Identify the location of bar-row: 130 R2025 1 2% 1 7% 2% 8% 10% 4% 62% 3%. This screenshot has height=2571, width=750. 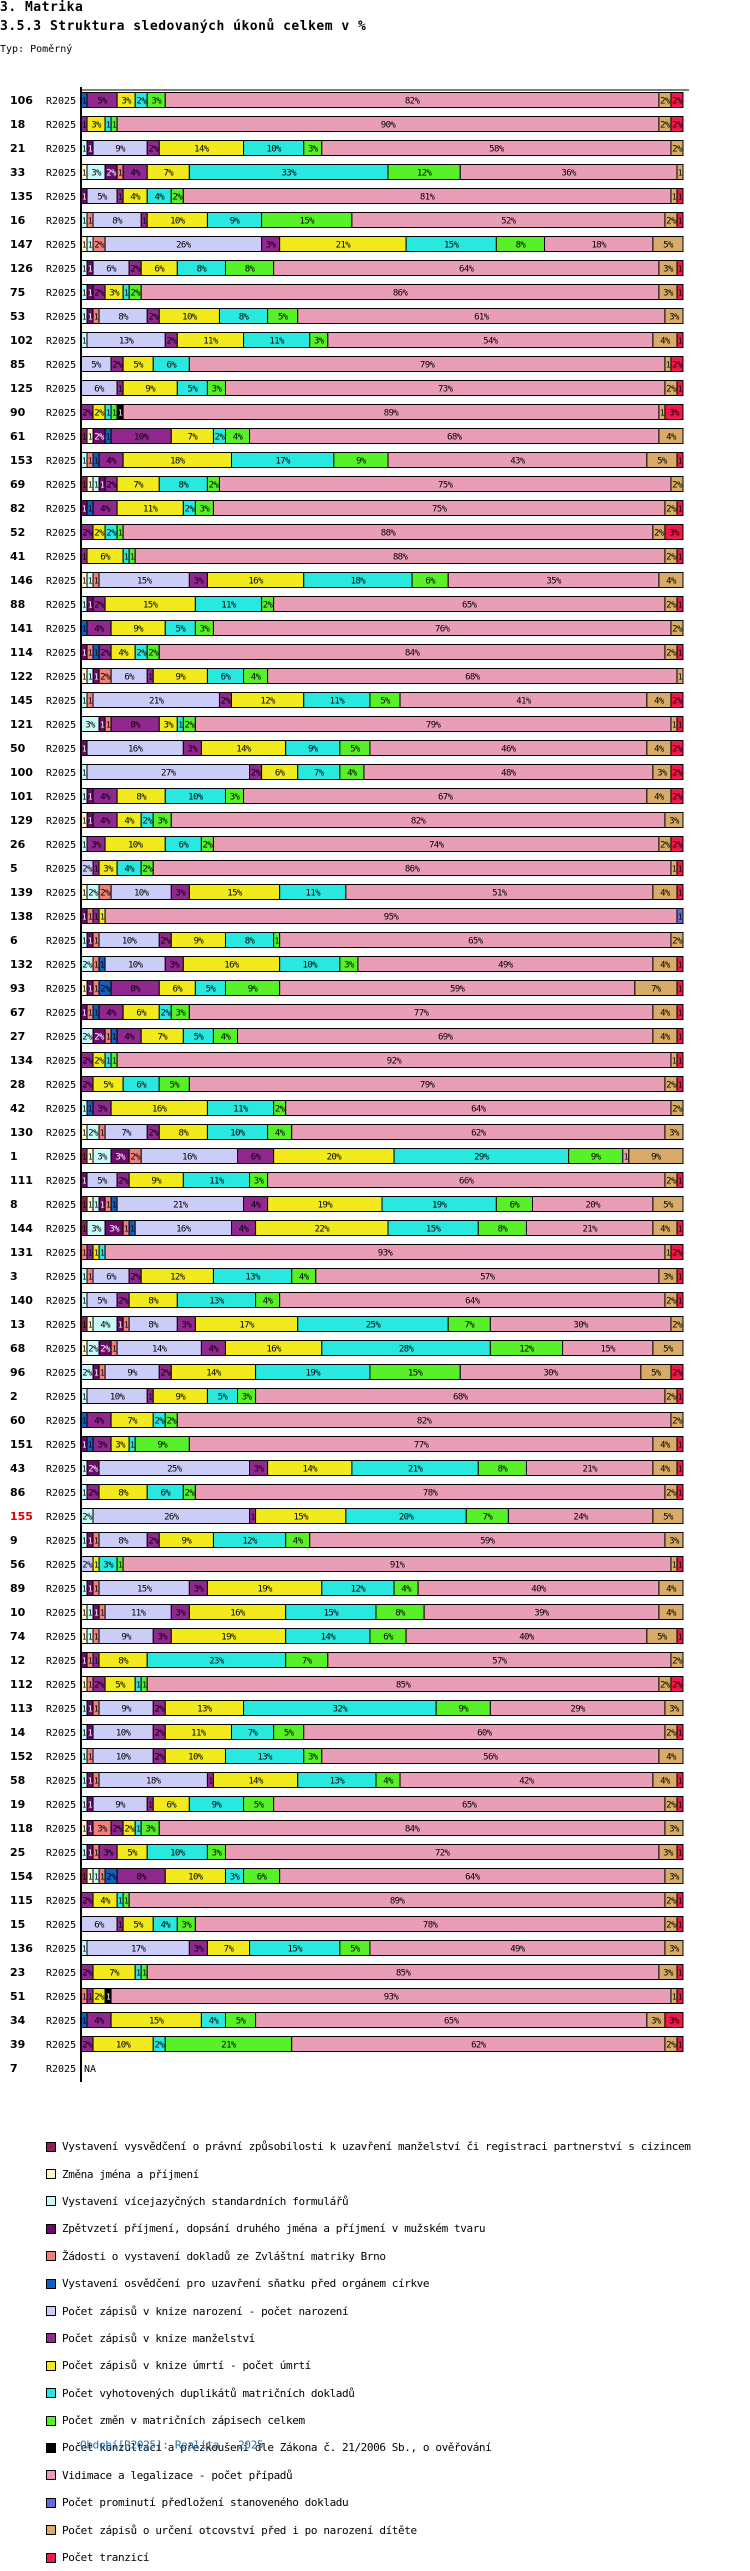
(347, 1132).